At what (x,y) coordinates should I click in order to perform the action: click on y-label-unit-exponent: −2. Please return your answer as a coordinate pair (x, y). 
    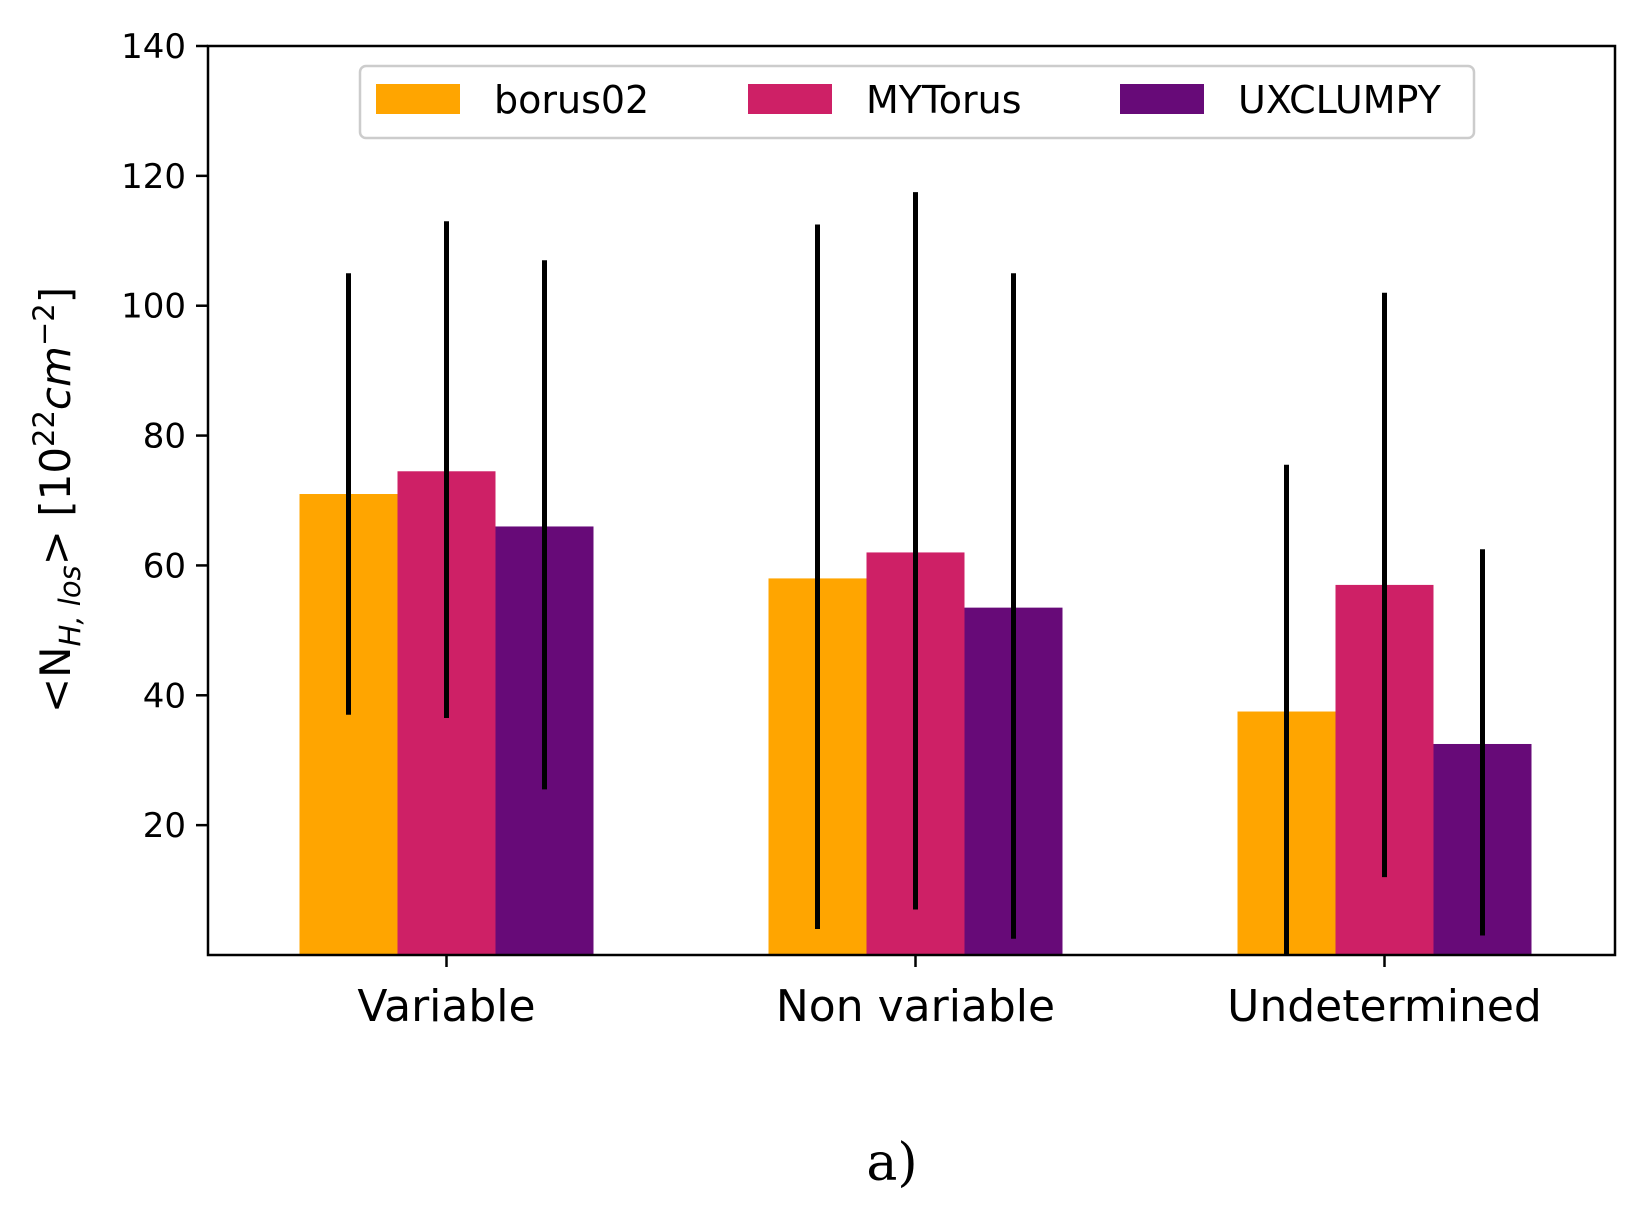
    Looking at the image, I should click on (44, 324).